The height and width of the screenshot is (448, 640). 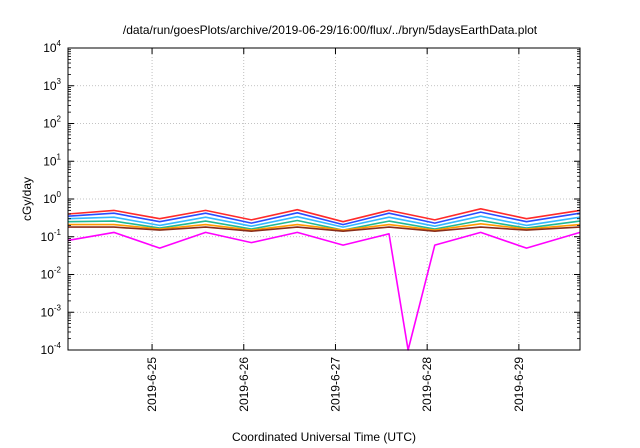 I want to click on y-tick-label: 10⁻³, so click(x=51, y=311).